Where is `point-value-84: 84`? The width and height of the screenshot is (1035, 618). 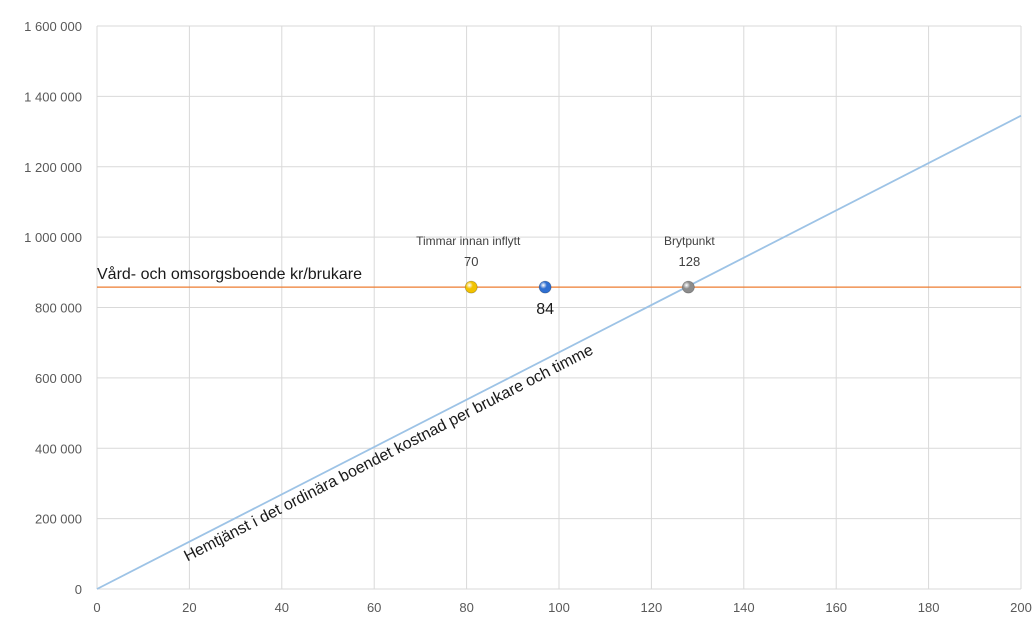 point-value-84: 84 is located at coordinates (545, 309).